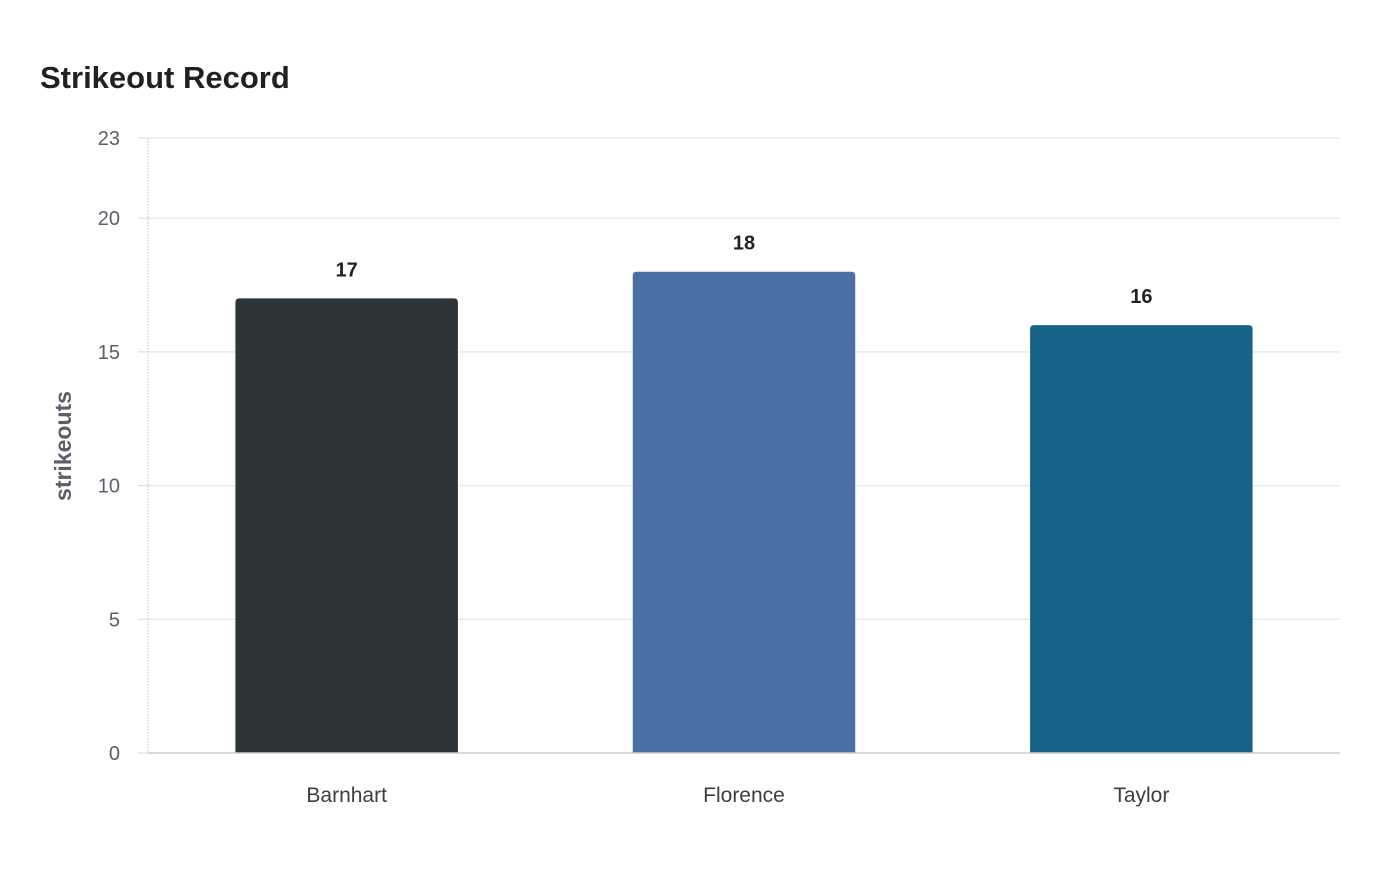  Describe the element at coordinates (744, 270) in the screenshot. I see `data-labels: 17 18 16` at that location.